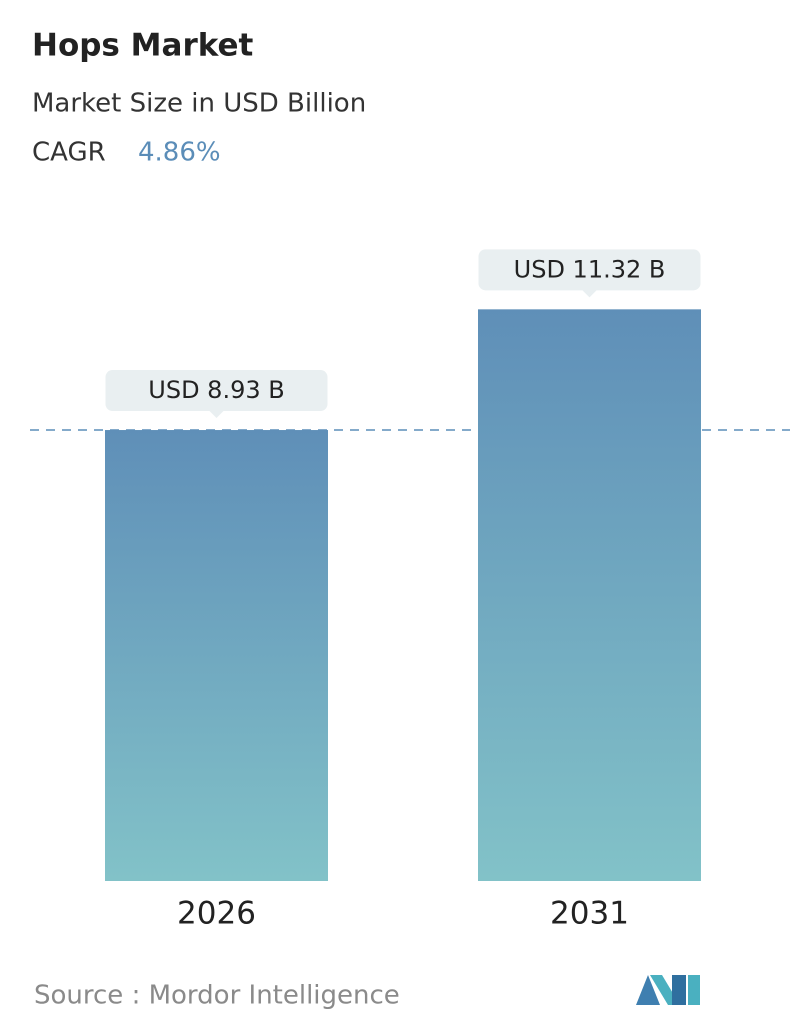  I want to click on value-label: USD 11.32 B, so click(590, 269).